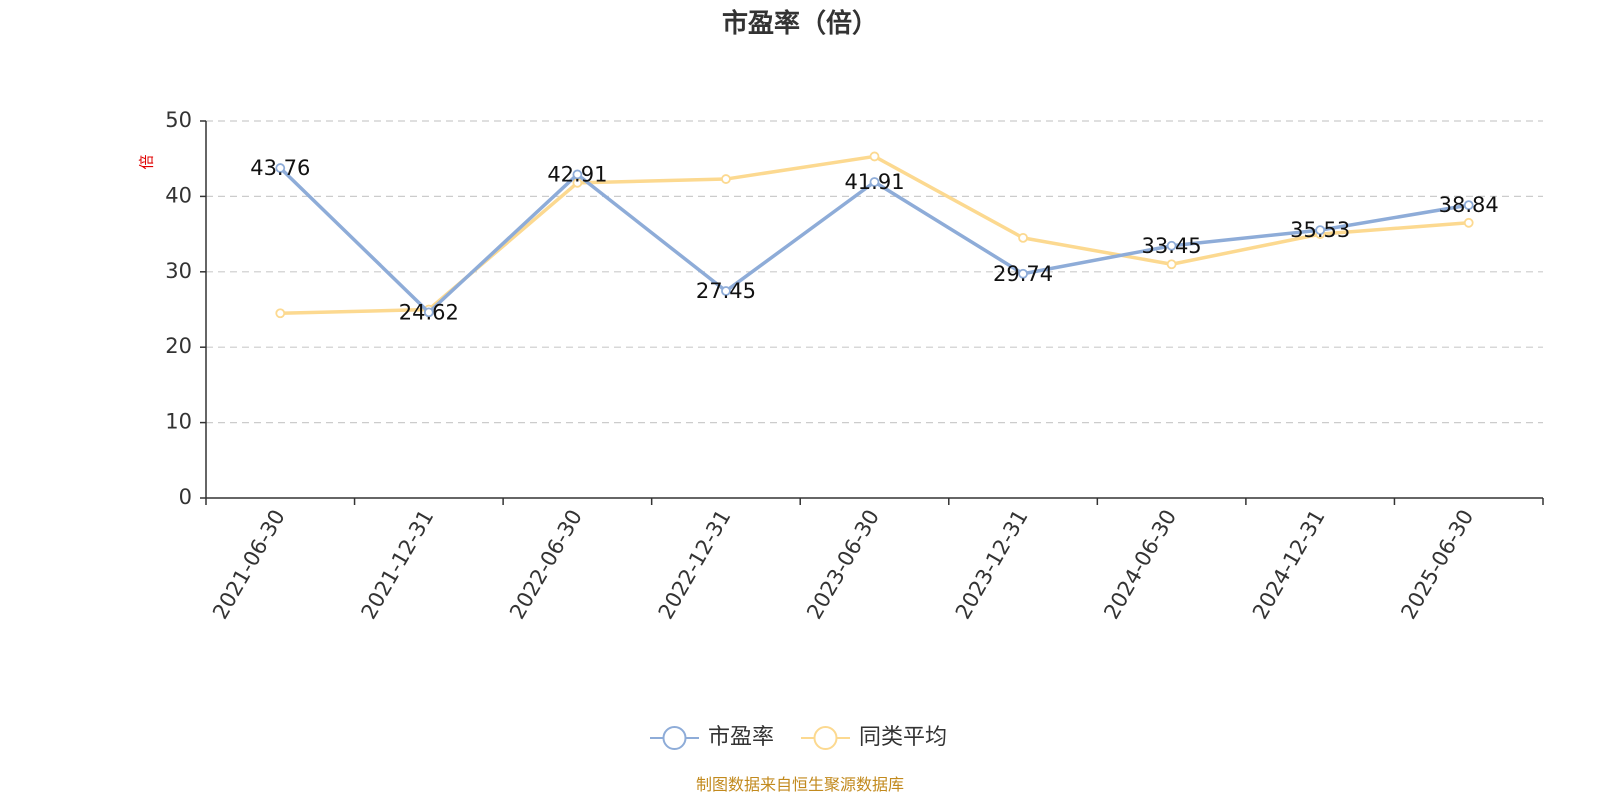  Describe the element at coordinates (249, 565) in the screenshot. I see `x-tick-label-0: 2021-06-30` at that location.